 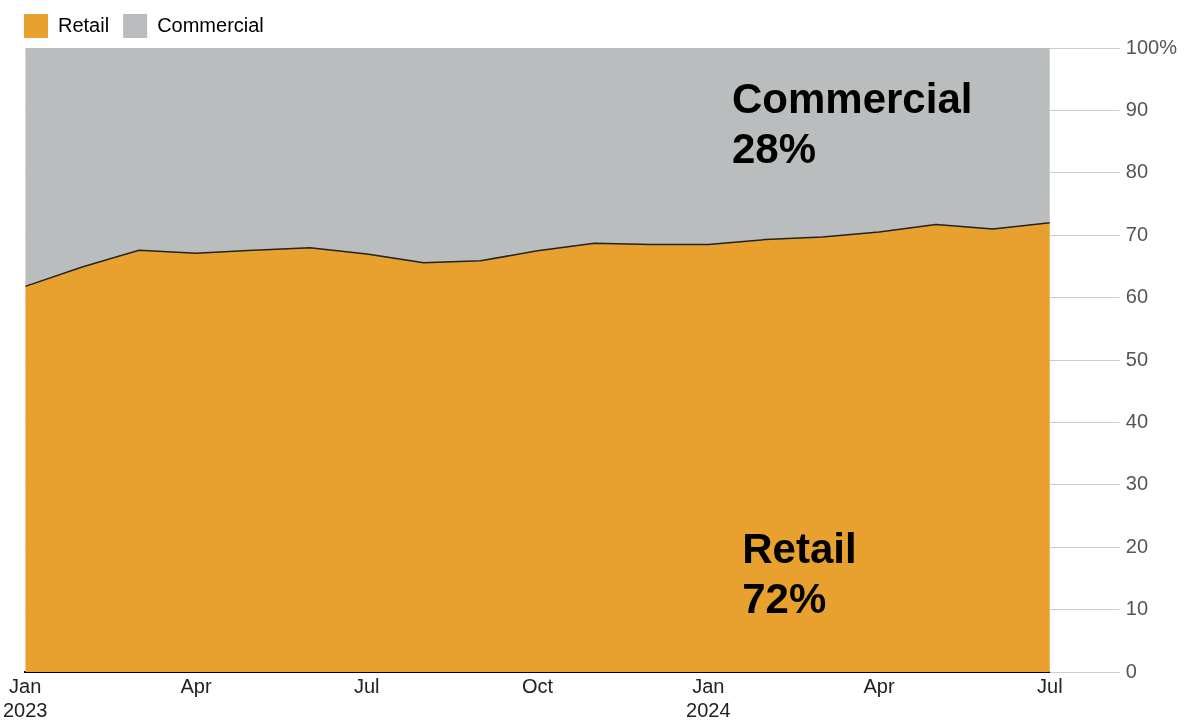 What do you see at coordinates (799, 573) in the screenshot?
I see `annotation: Retail 72%` at bounding box center [799, 573].